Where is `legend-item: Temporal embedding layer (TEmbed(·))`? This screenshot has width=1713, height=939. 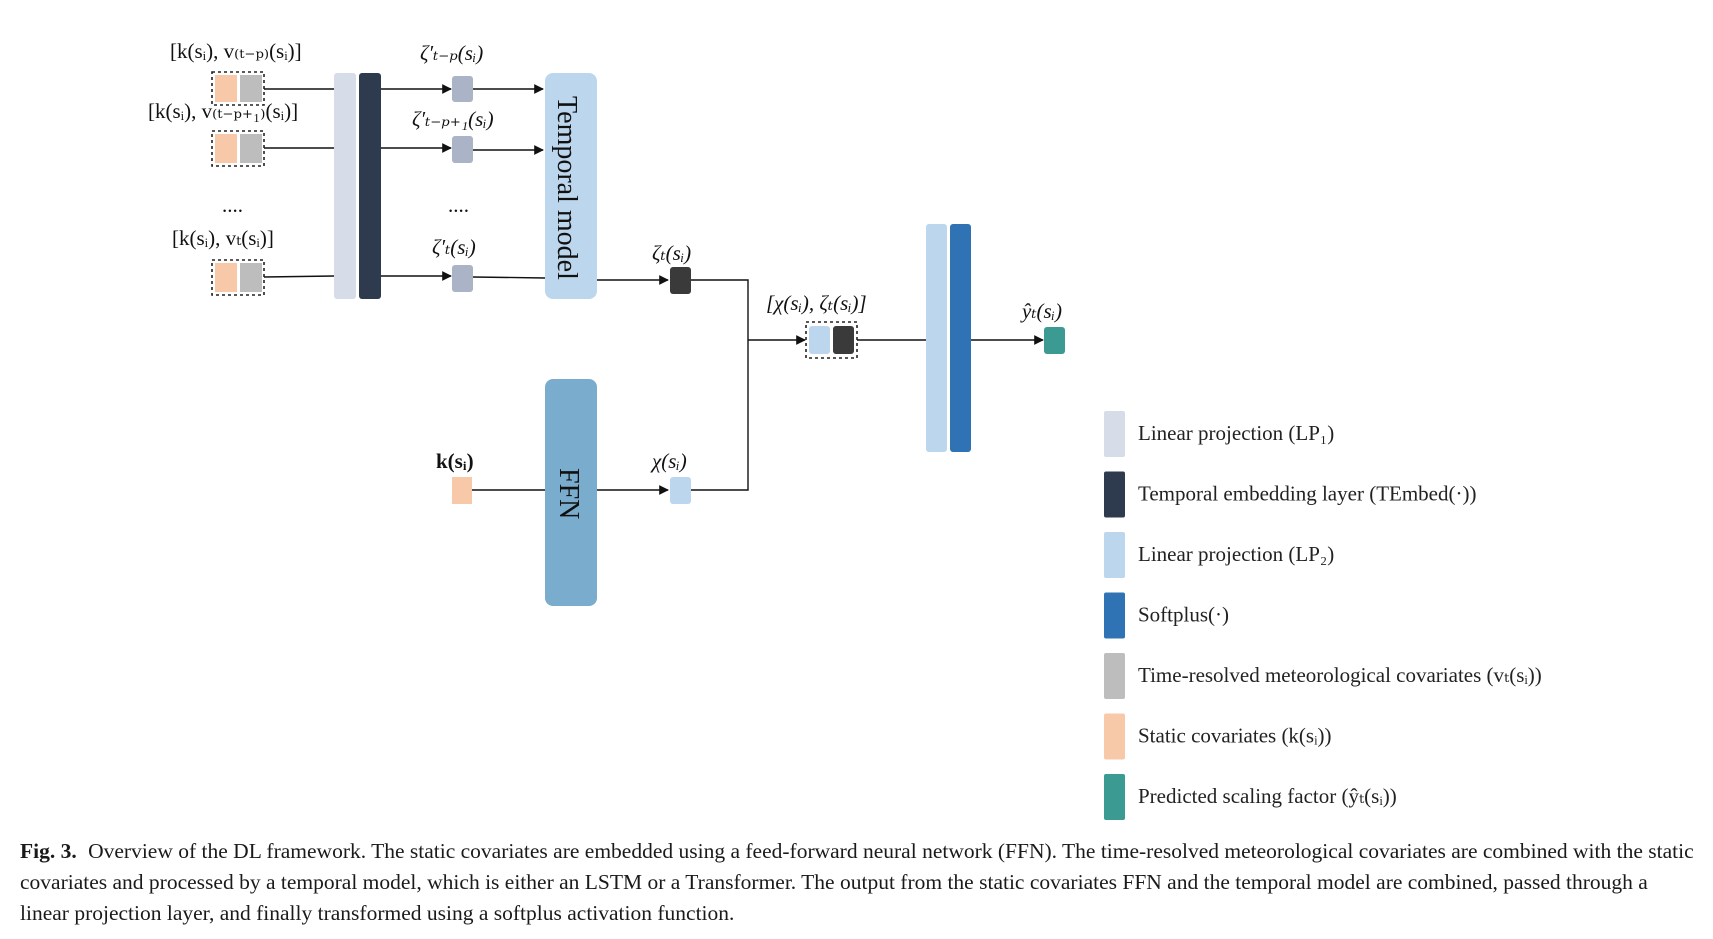
legend-item: Temporal embedding layer (TEmbed(·)) is located at coordinates (1290, 494).